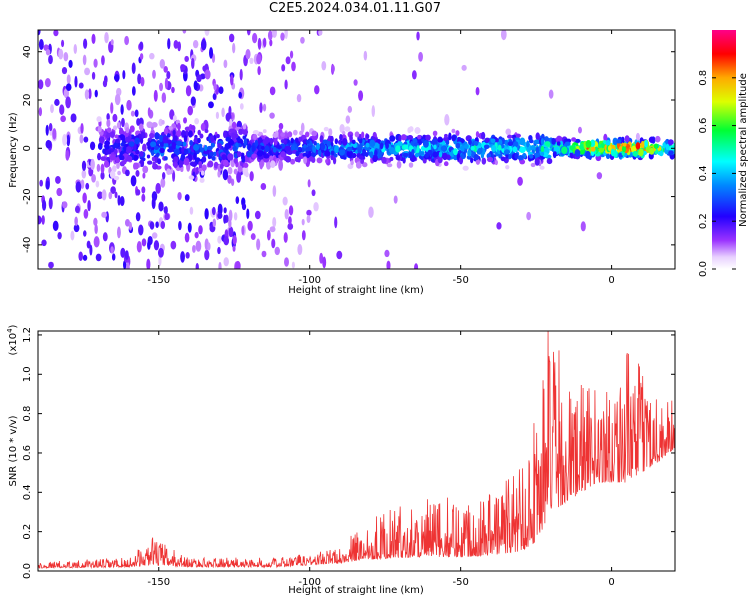  Describe the element at coordinates (13, 150) in the screenshot. I see `spectrogram-y-label: Frequency (Hz)` at that location.